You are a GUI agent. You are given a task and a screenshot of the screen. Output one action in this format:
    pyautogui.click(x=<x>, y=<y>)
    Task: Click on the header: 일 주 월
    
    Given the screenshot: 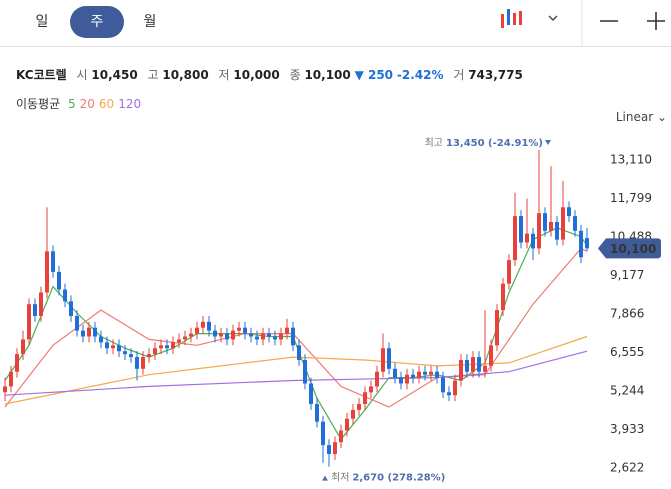 What is the action you would take?
    pyautogui.click(x=335, y=23)
    